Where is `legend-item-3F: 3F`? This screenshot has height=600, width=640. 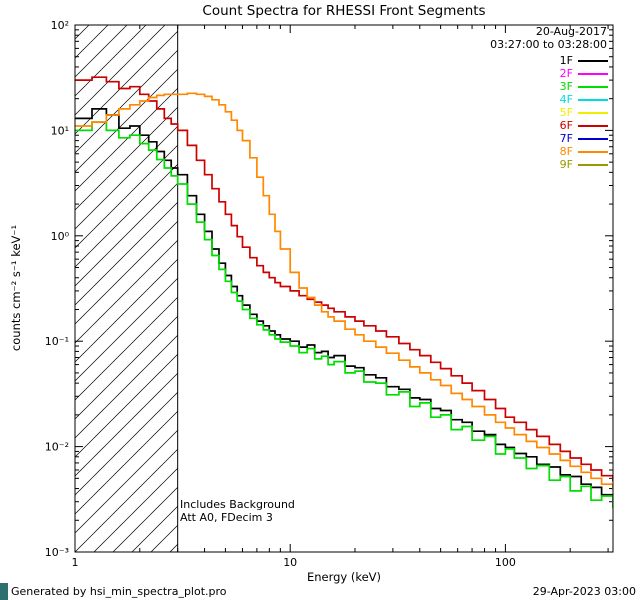 legend-item-3F: 3F is located at coordinates (584, 86).